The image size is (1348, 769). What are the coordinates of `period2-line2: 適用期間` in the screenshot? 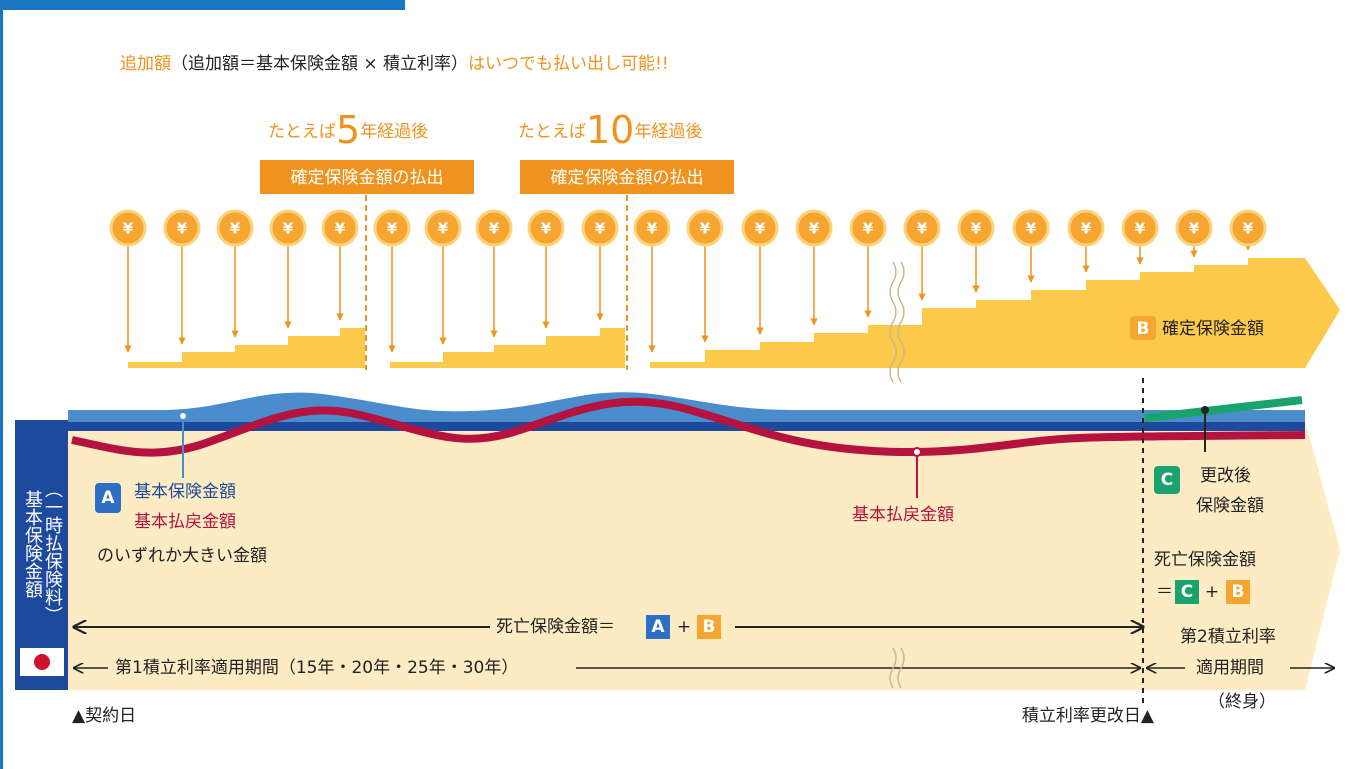 It's located at (1230, 668).